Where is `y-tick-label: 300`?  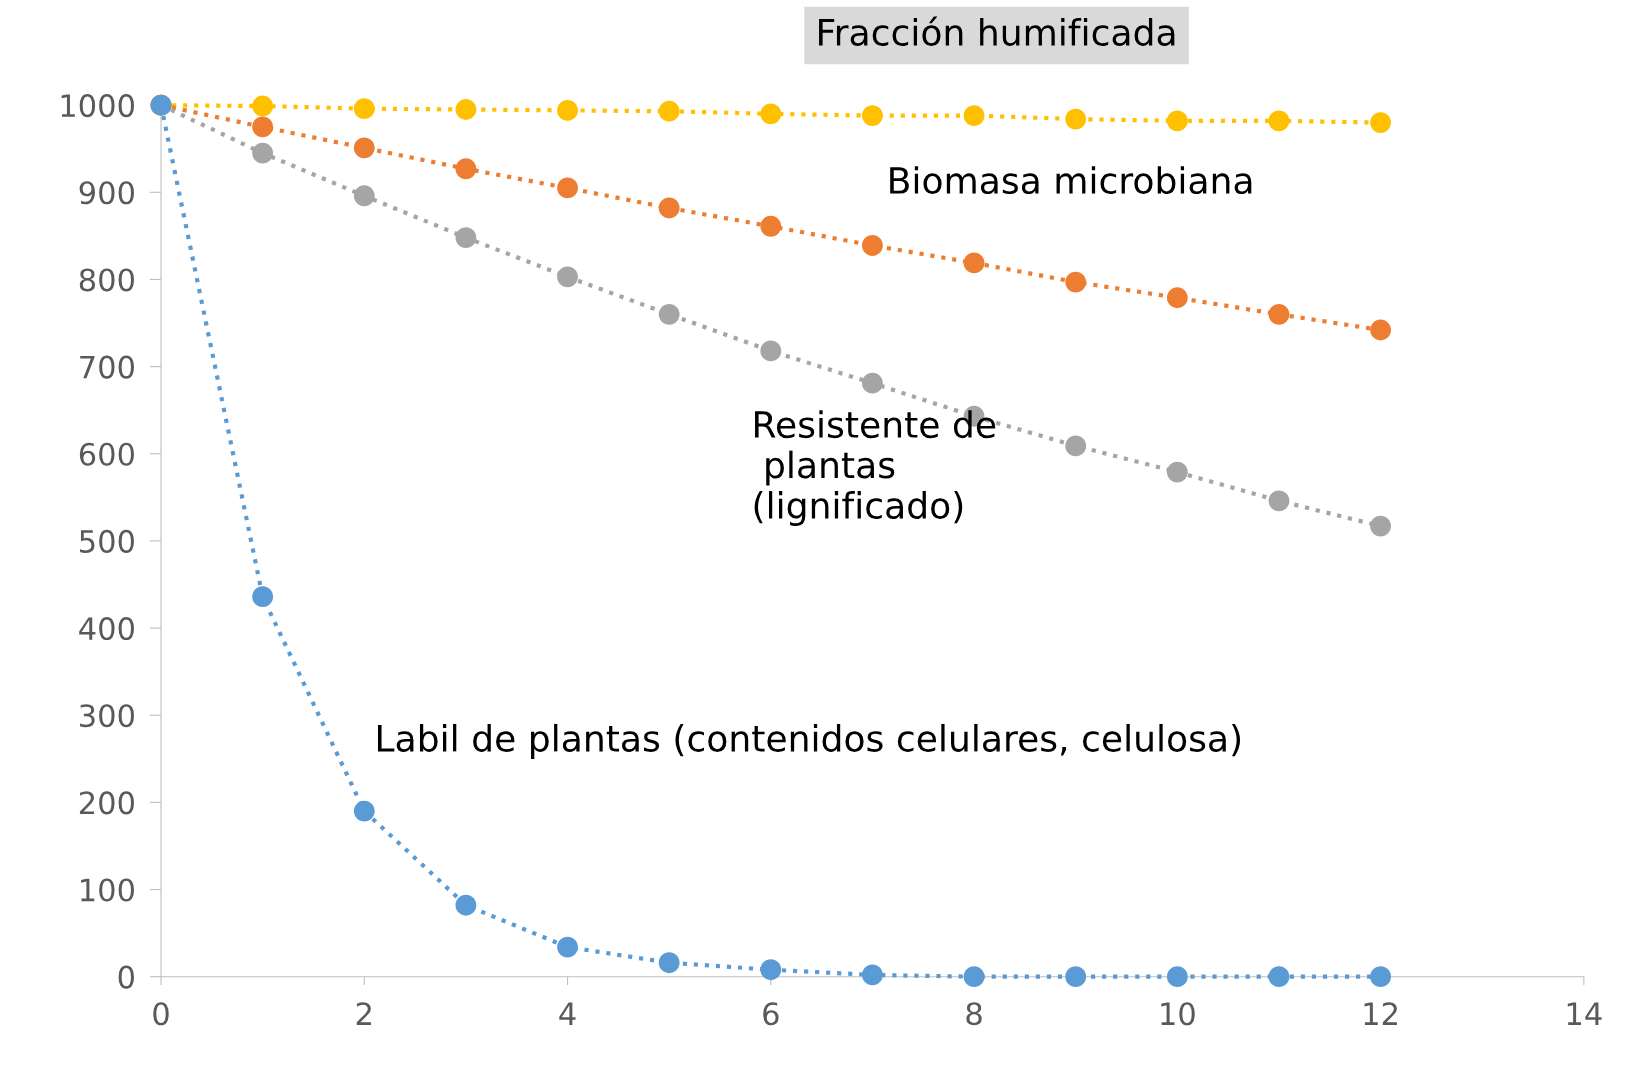
y-tick-label: 300 is located at coordinates (107, 716).